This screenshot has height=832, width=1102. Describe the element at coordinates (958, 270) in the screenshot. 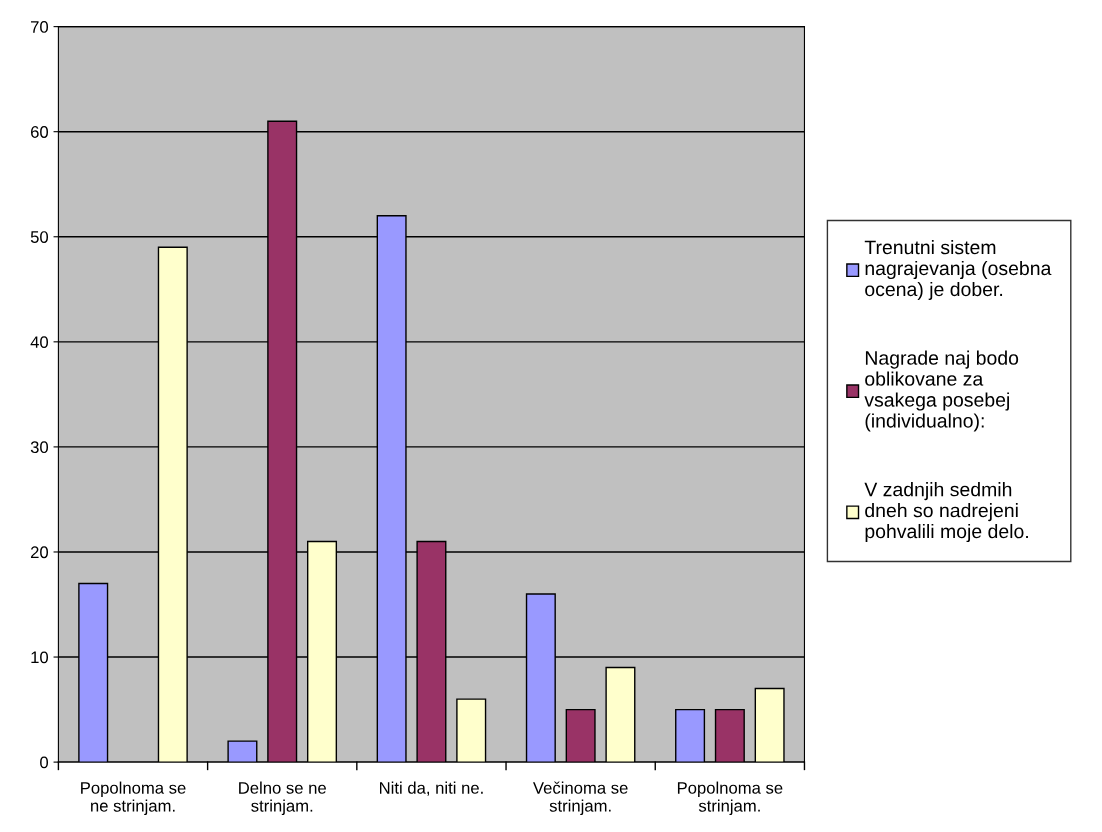

I see `legend-label: Trenutni sistem nagrajevanja (osebna ocena) je dober.` at that location.